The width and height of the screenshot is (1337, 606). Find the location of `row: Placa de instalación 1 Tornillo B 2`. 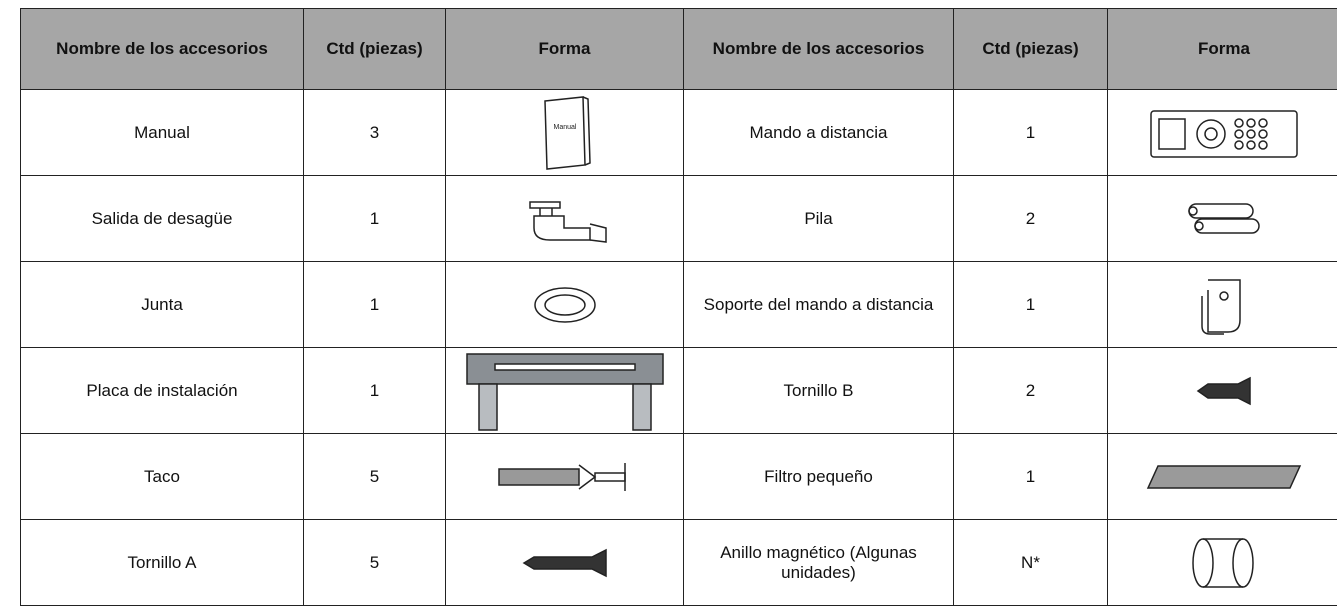

row: Placa de instalación 1 Tornillo B 2 is located at coordinates (679, 391).